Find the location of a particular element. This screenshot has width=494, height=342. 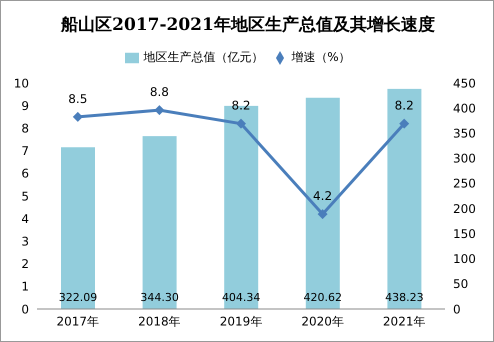

data-label: 8.8 is located at coordinates (159, 92).